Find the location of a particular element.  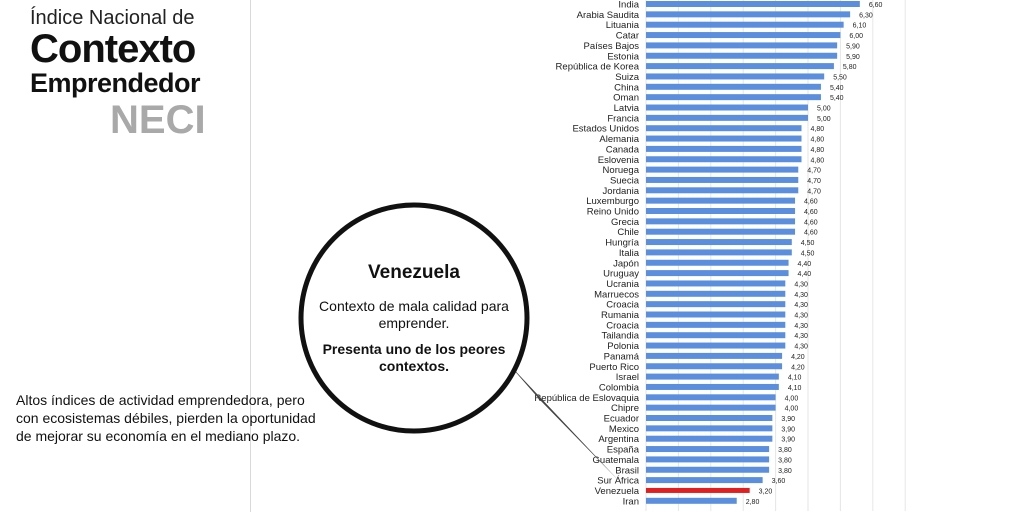

value-label: 5,80 is located at coordinates (850, 67).